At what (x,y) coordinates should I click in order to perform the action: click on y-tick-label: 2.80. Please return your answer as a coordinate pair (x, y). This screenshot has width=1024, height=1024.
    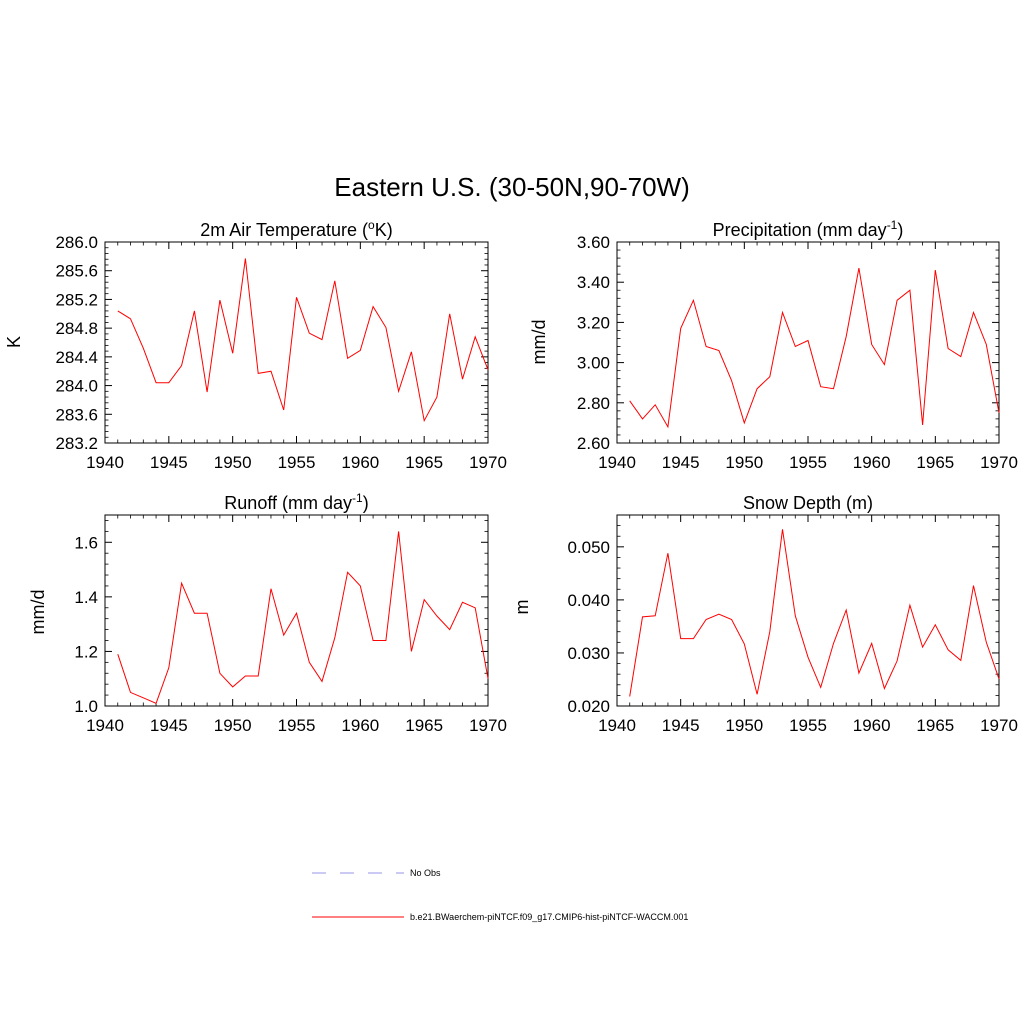
    Looking at the image, I should click on (593, 403).